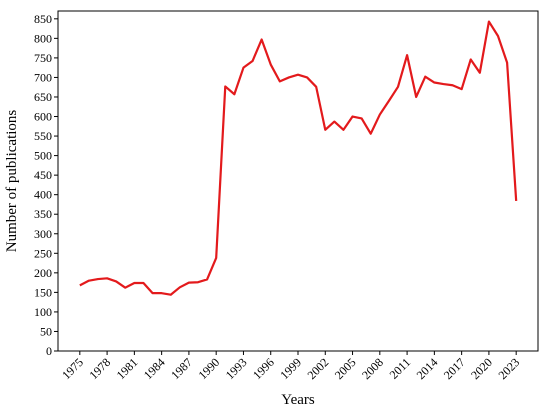 The image size is (550, 411). Describe the element at coordinates (43, 77) in the screenshot. I see `y-tick-label: 700` at that location.